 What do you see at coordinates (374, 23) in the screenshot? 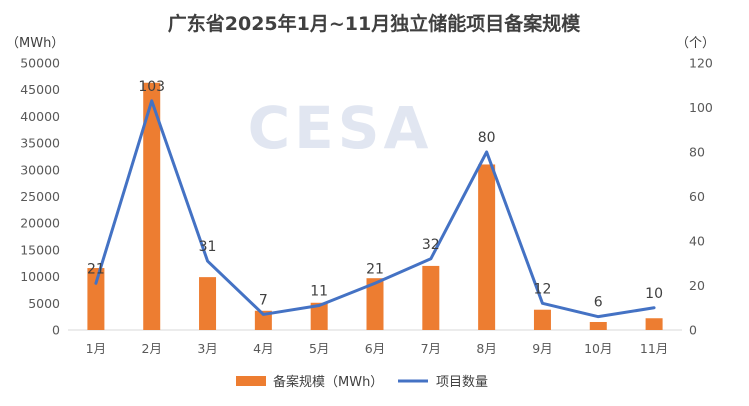
I see `chart-title: 广东省2025年1月~11月独立储能项目备案规模` at bounding box center [374, 23].